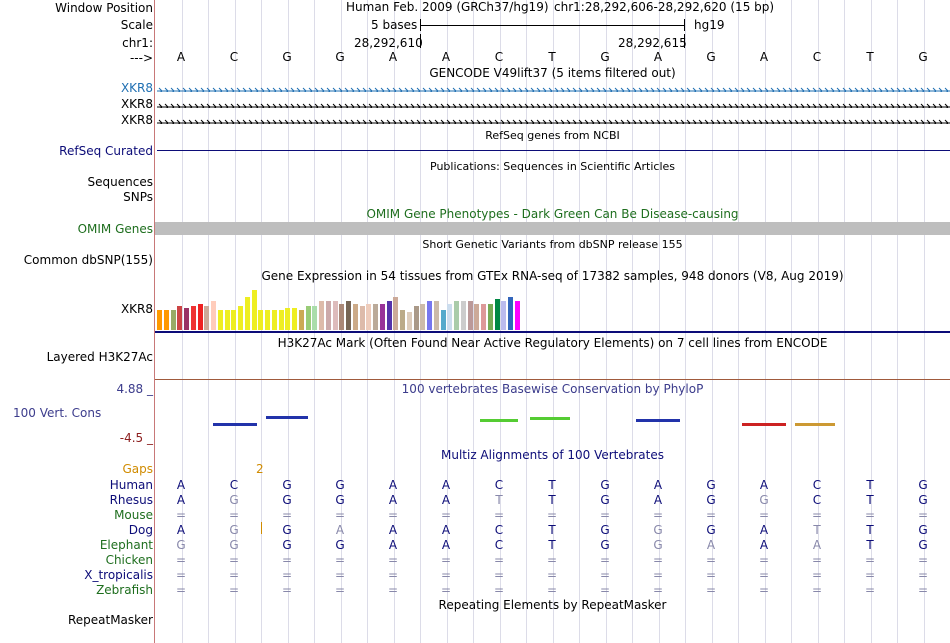 The height and width of the screenshot is (643, 950). What do you see at coordinates (552, 135) in the screenshot?
I see `refseq-title: RefSeq genes from NCBI` at bounding box center [552, 135].